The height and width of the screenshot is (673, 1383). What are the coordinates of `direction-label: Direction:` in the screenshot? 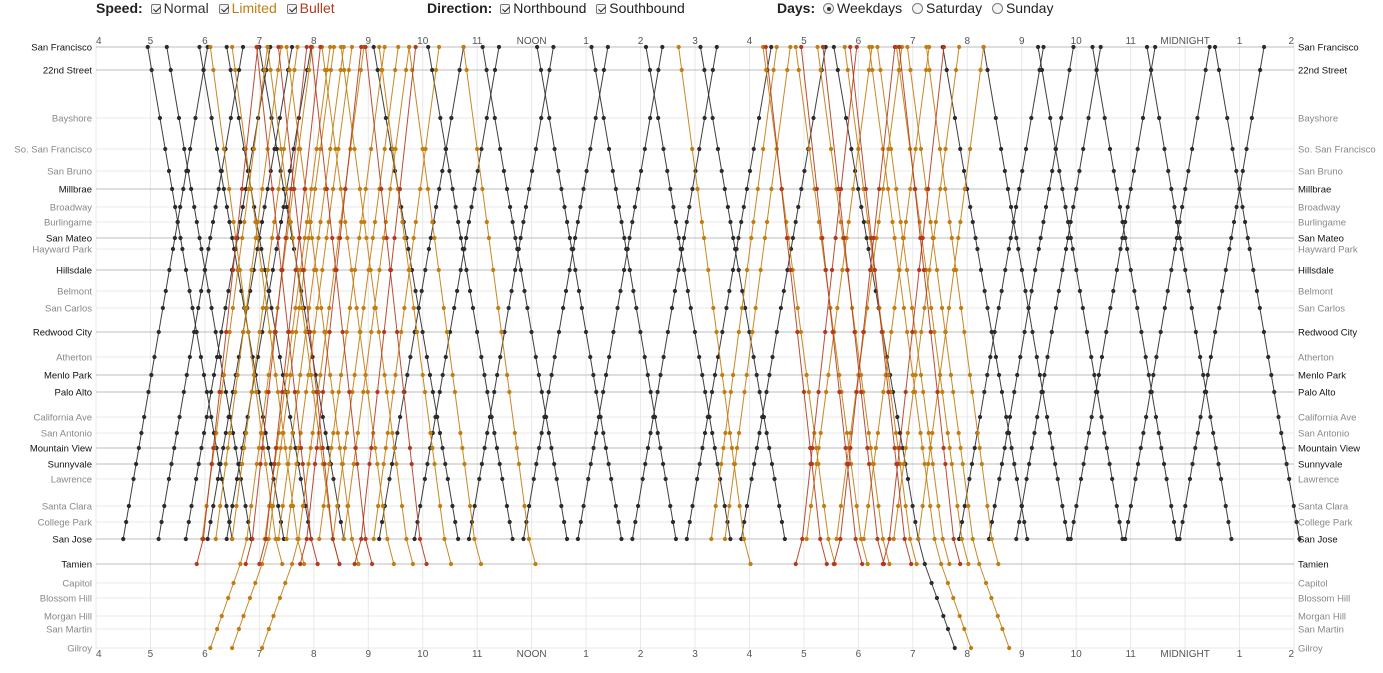 It's located at (460, 8).